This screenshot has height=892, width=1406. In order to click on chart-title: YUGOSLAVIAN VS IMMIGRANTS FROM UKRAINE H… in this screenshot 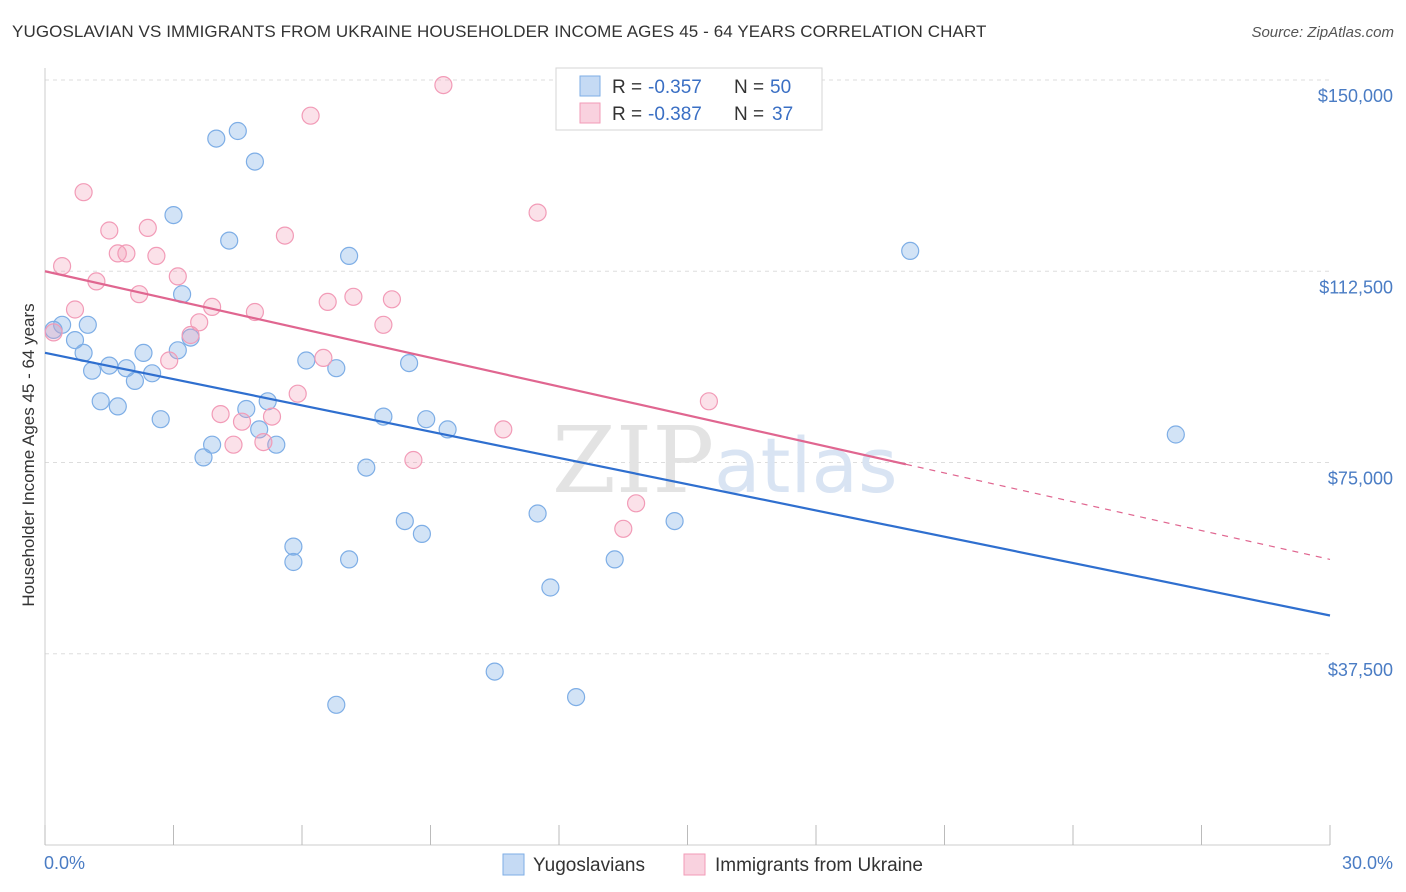, I will do `click(499, 31)`.